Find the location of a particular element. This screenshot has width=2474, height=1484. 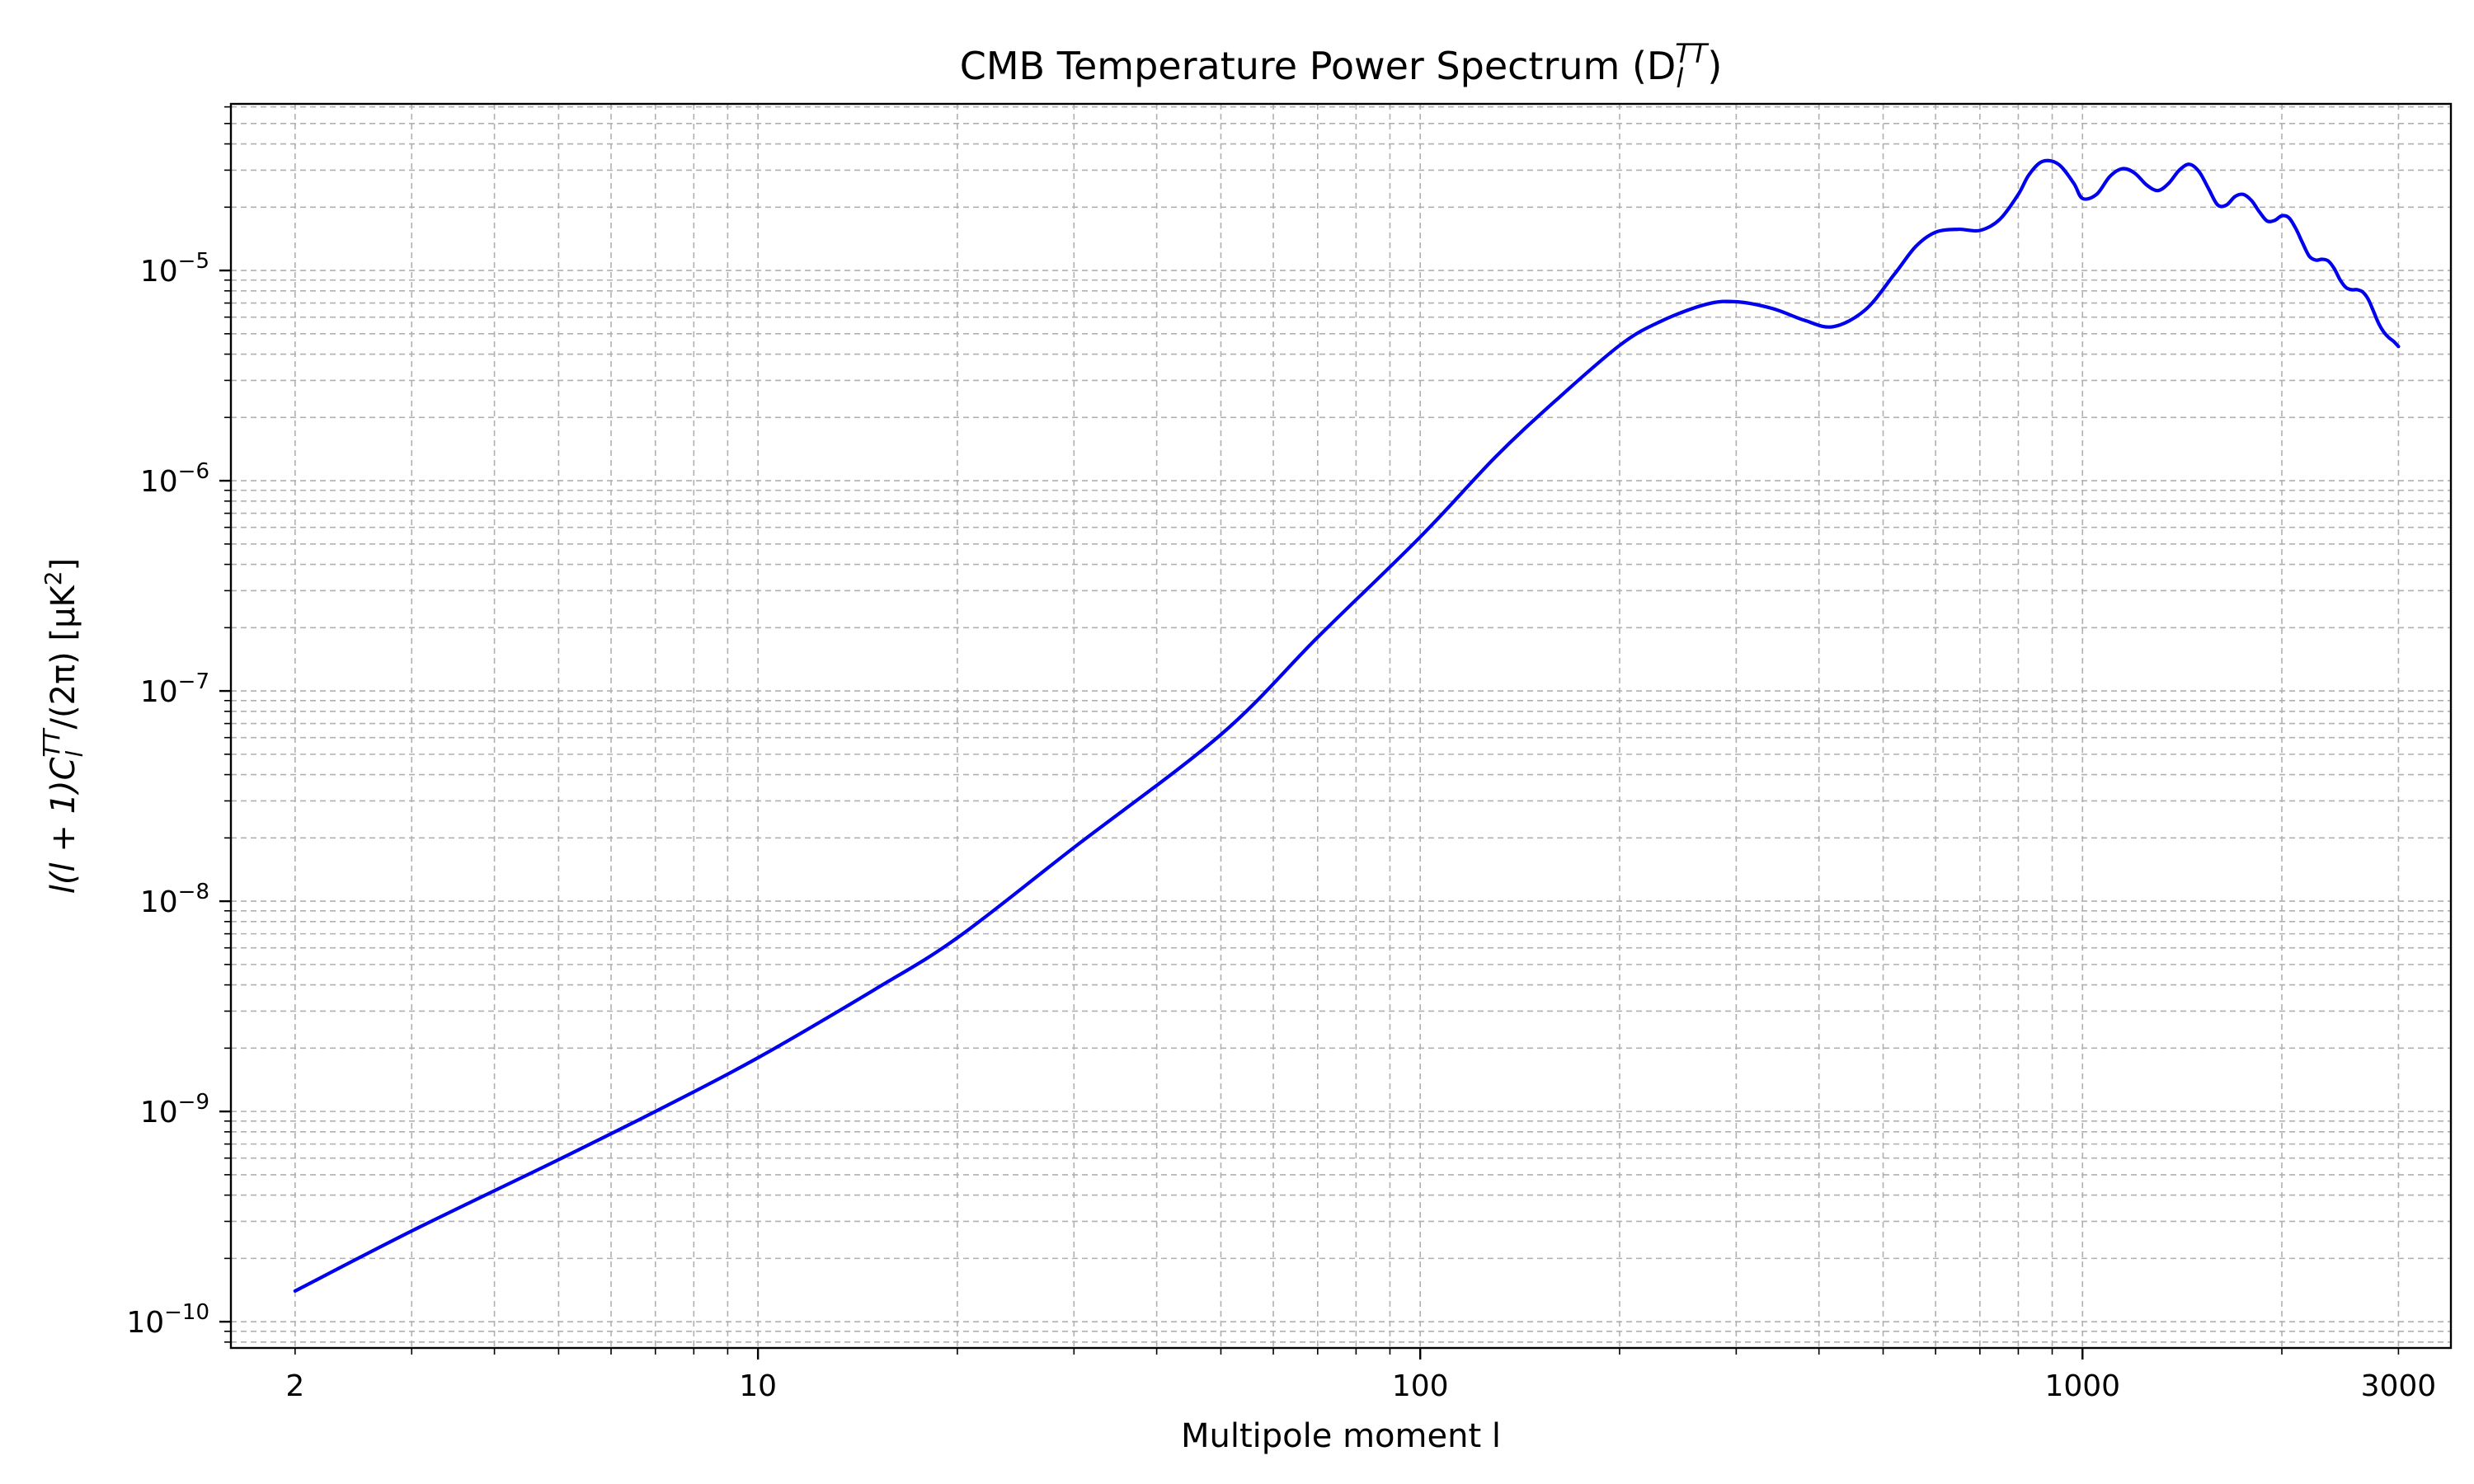

x-tick-label: 100 is located at coordinates (1420, 1386).